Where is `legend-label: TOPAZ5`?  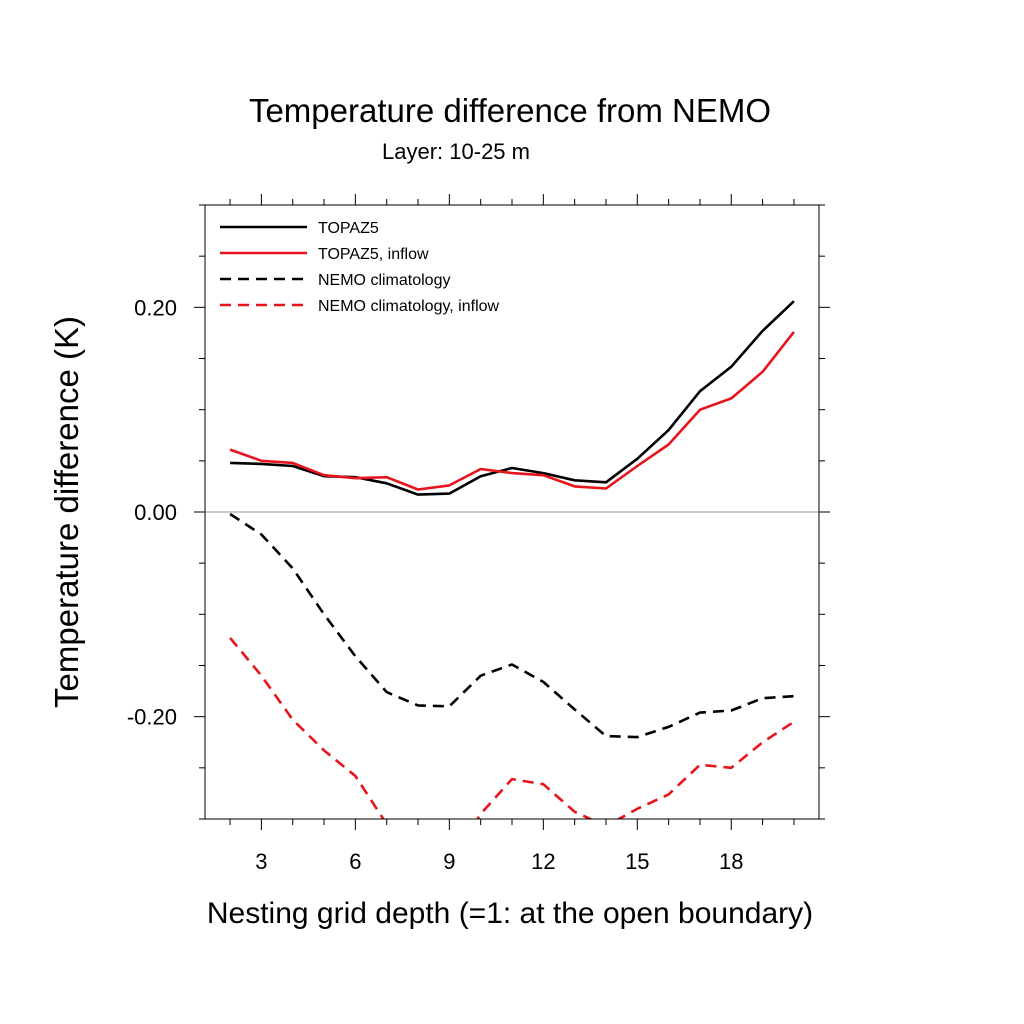 legend-label: TOPAZ5 is located at coordinates (348, 228).